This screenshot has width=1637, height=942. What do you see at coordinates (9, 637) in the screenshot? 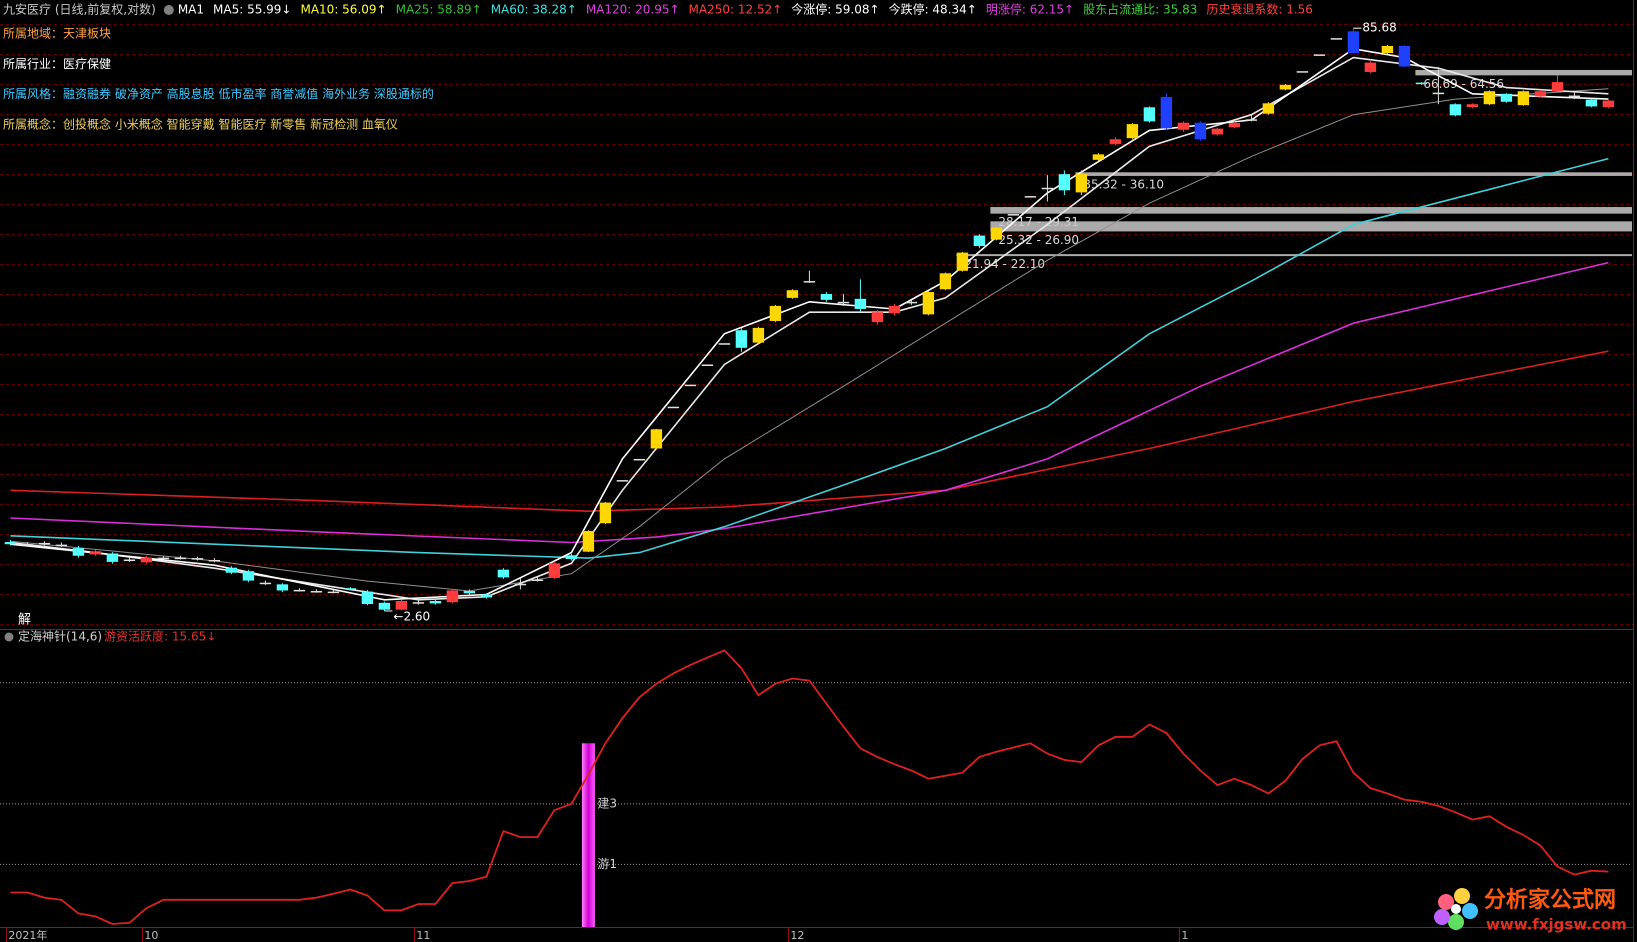
I see `indicator-icon` at bounding box center [9, 637].